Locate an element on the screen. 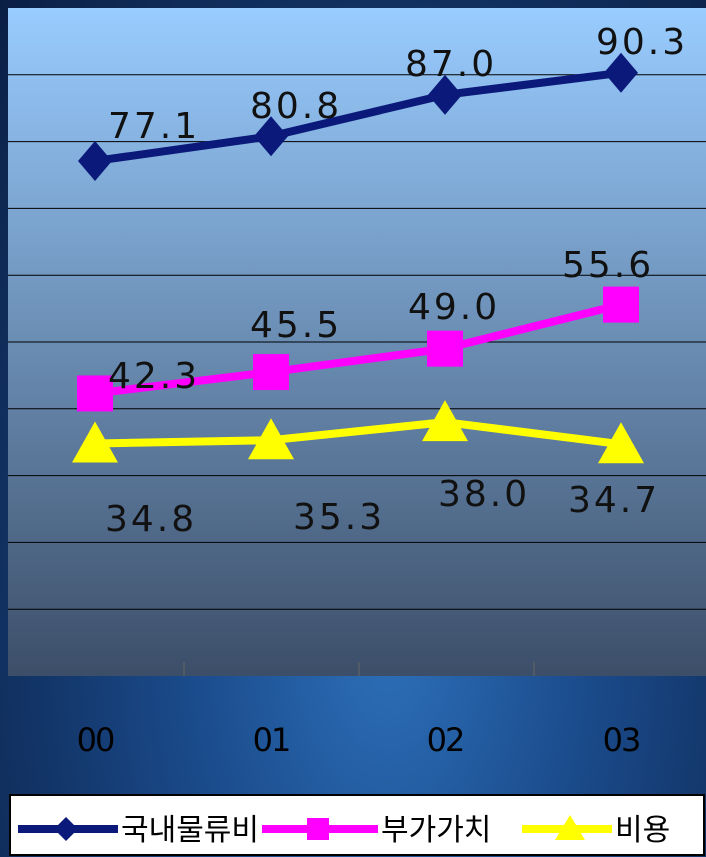 This screenshot has width=706, height=857. category-label-1: 00 is located at coordinates (95, 740).